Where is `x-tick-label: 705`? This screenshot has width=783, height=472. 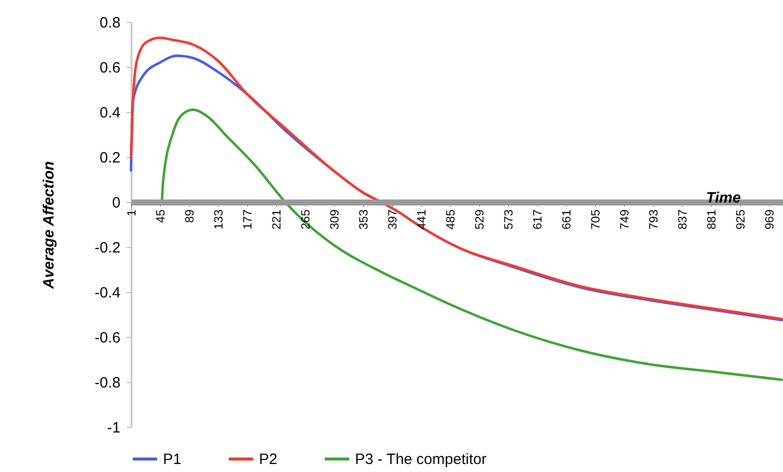 x-tick-label: 705 is located at coordinates (595, 219).